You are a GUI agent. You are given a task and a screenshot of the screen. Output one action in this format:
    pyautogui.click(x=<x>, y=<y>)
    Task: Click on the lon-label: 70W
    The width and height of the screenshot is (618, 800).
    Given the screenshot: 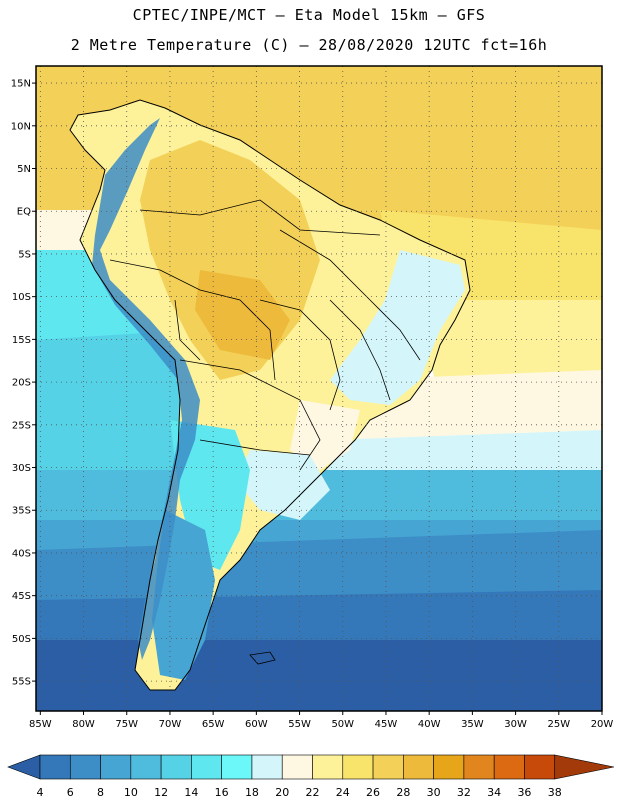 What is the action you would take?
    pyautogui.click(x=170, y=724)
    